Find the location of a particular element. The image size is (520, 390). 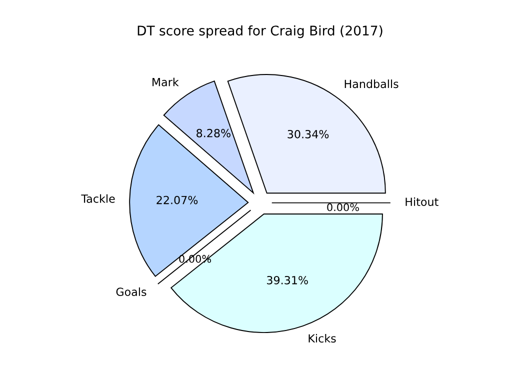

data-label: 22.07% is located at coordinates (177, 200).